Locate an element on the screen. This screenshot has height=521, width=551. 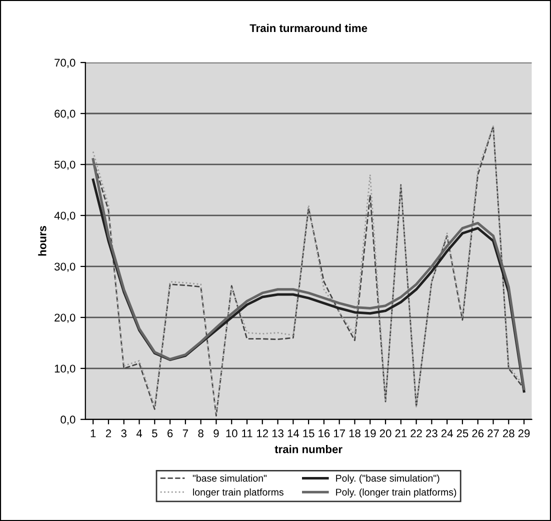
x-tick-label: 23 is located at coordinates (432, 433).